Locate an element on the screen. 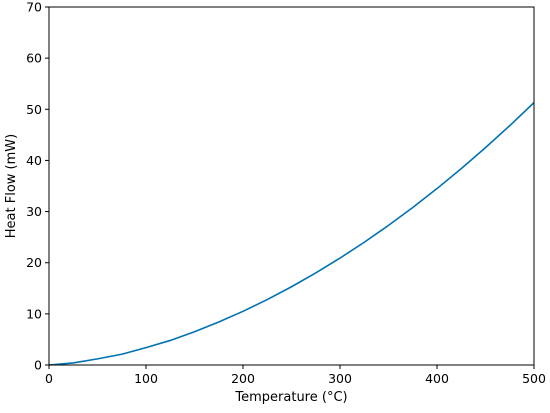 This screenshot has width=550, height=413. y-tick-label: 40 is located at coordinates (34, 160).